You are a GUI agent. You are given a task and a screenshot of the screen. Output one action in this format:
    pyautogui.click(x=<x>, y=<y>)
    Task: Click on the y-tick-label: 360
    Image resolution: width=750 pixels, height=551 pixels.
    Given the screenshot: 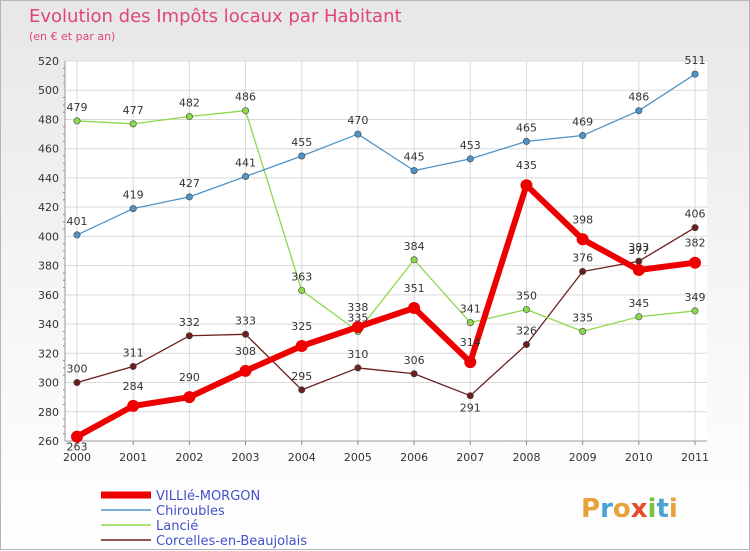 What is the action you would take?
    pyautogui.click(x=48, y=295)
    